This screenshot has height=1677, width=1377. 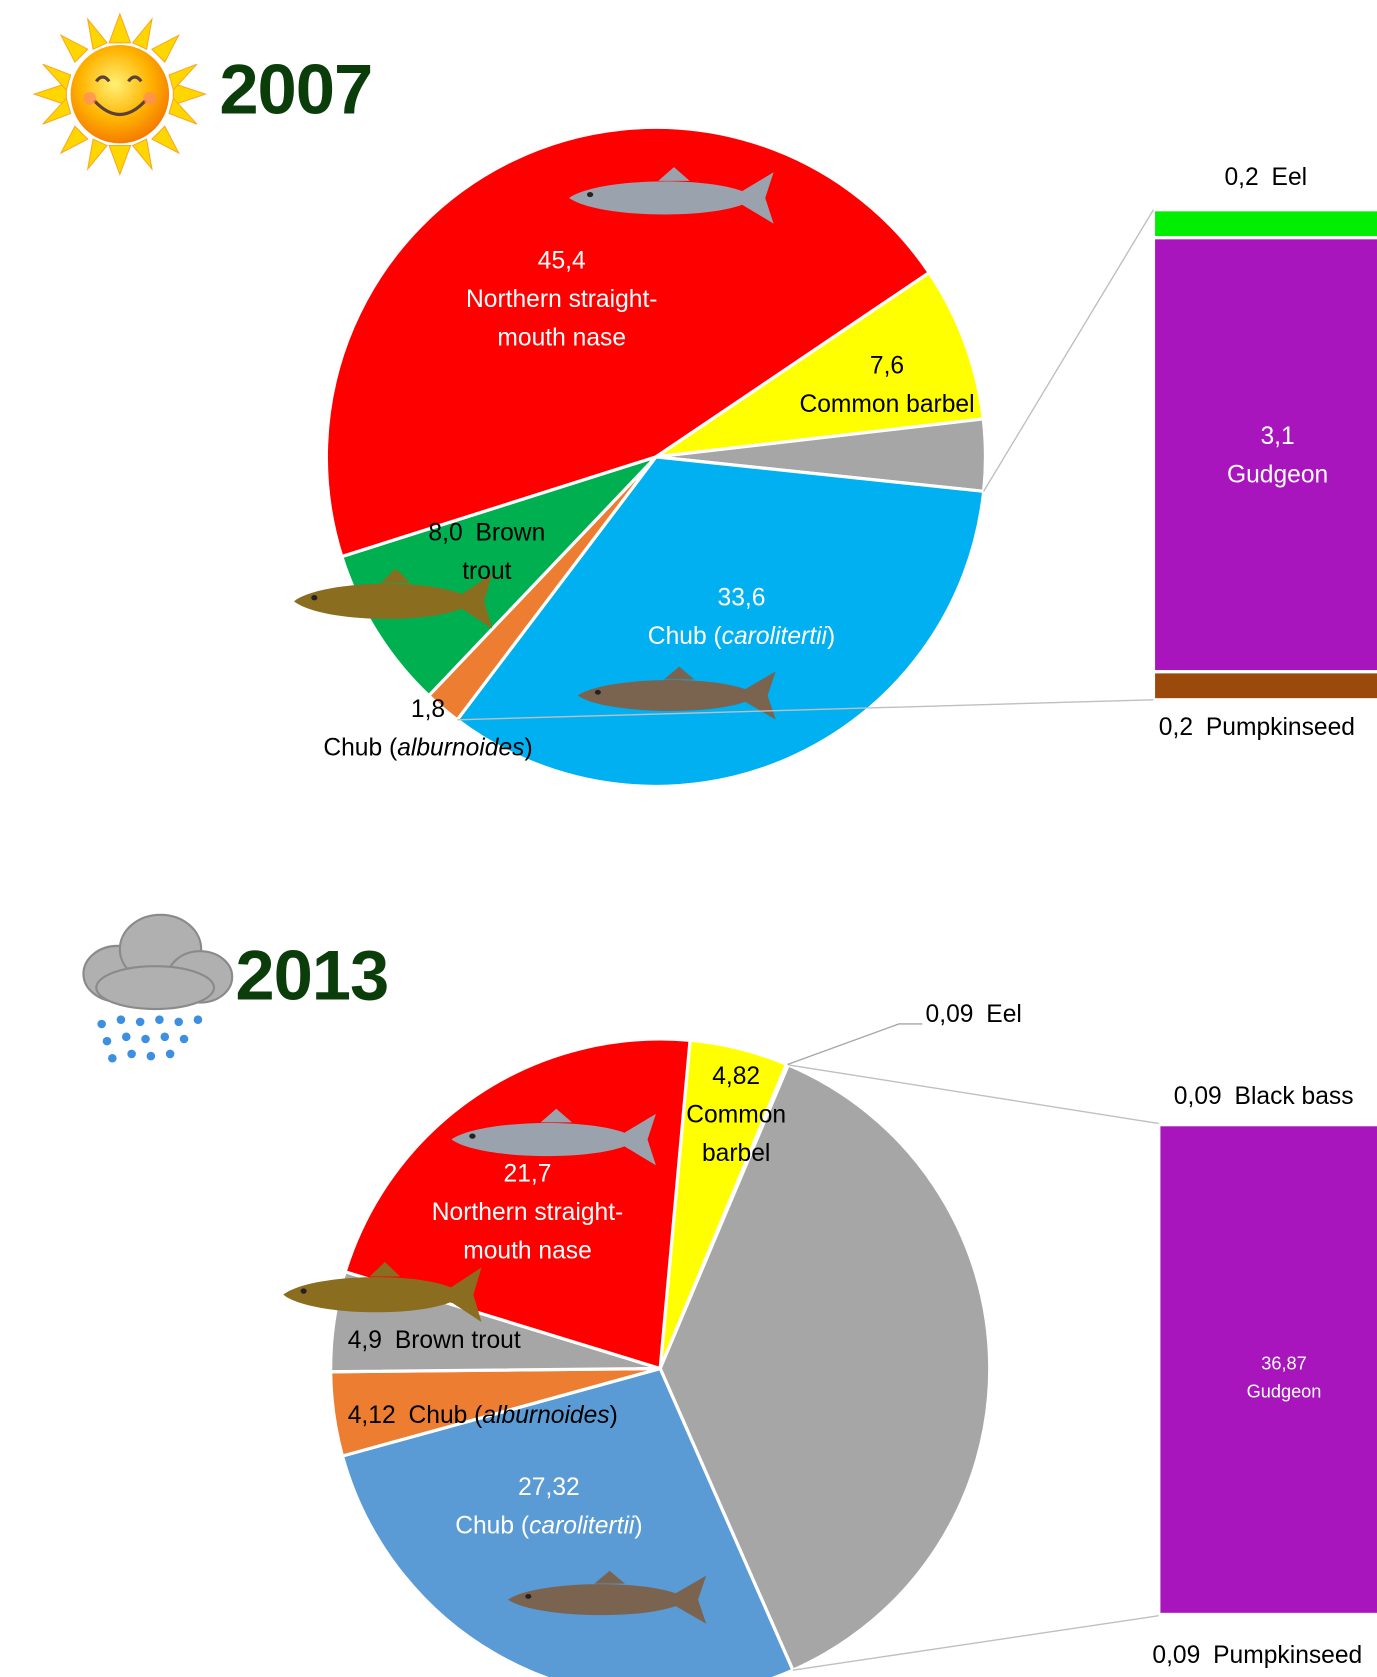 What do you see at coordinates (1289, 176) in the screenshot?
I see `bar-category-label: Eel` at bounding box center [1289, 176].